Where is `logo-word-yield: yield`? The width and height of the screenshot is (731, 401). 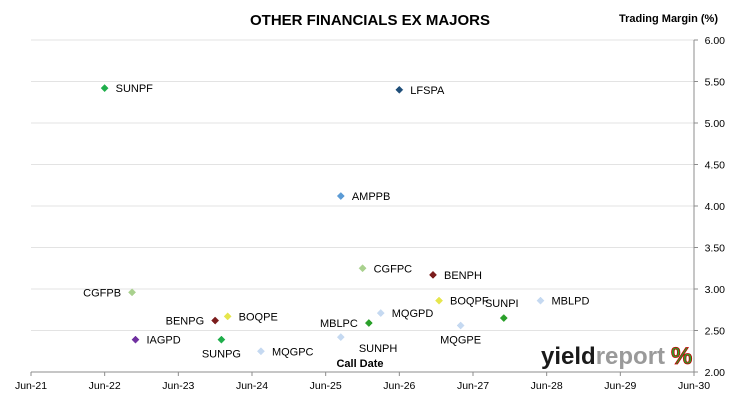 logo-word-yield: yield is located at coordinates (568, 356).